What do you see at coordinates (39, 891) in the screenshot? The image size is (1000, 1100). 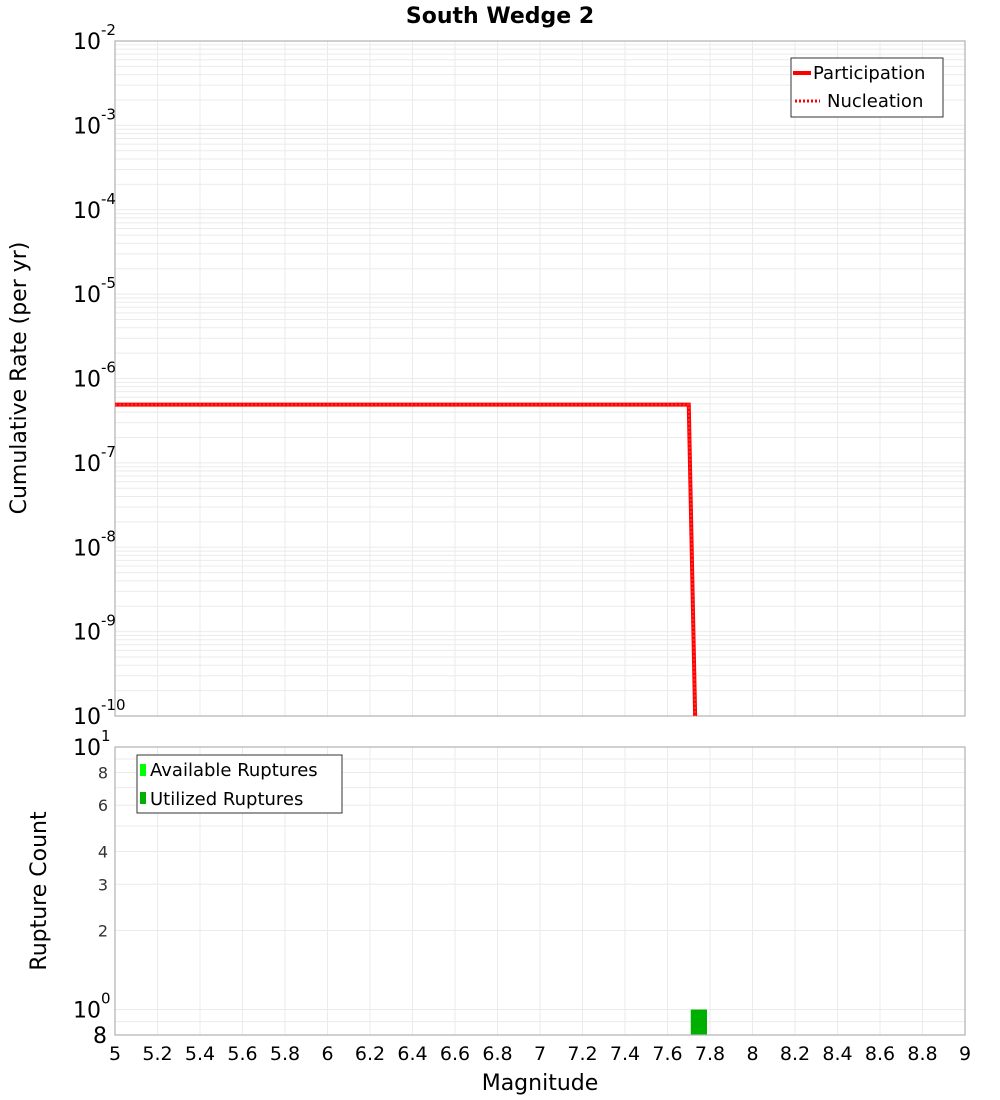 I see `bottom-y-axis-label: Rupture Count` at bounding box center [39, 891].